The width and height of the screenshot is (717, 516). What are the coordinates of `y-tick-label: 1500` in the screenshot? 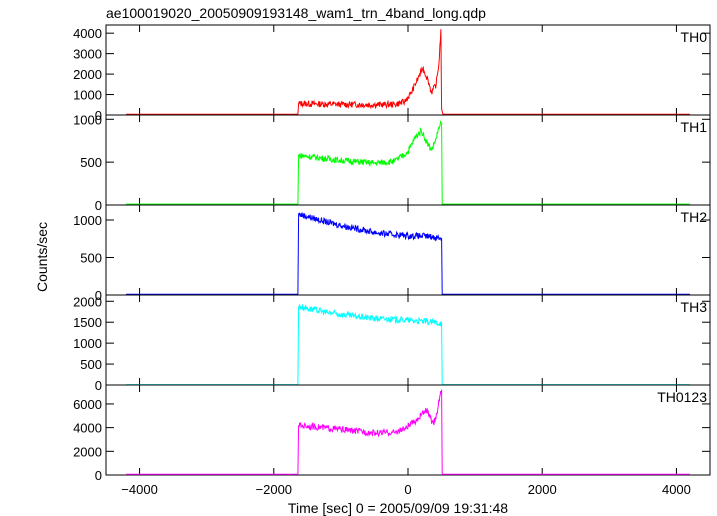 It's located at (87, 322).